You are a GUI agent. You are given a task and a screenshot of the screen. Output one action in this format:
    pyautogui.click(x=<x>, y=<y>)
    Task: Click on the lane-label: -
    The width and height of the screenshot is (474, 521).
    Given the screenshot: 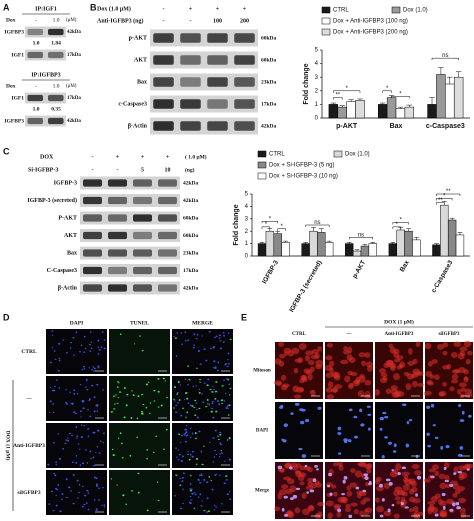 What is the action you would take?
    pyautogui.click(x=164, y=9)
    